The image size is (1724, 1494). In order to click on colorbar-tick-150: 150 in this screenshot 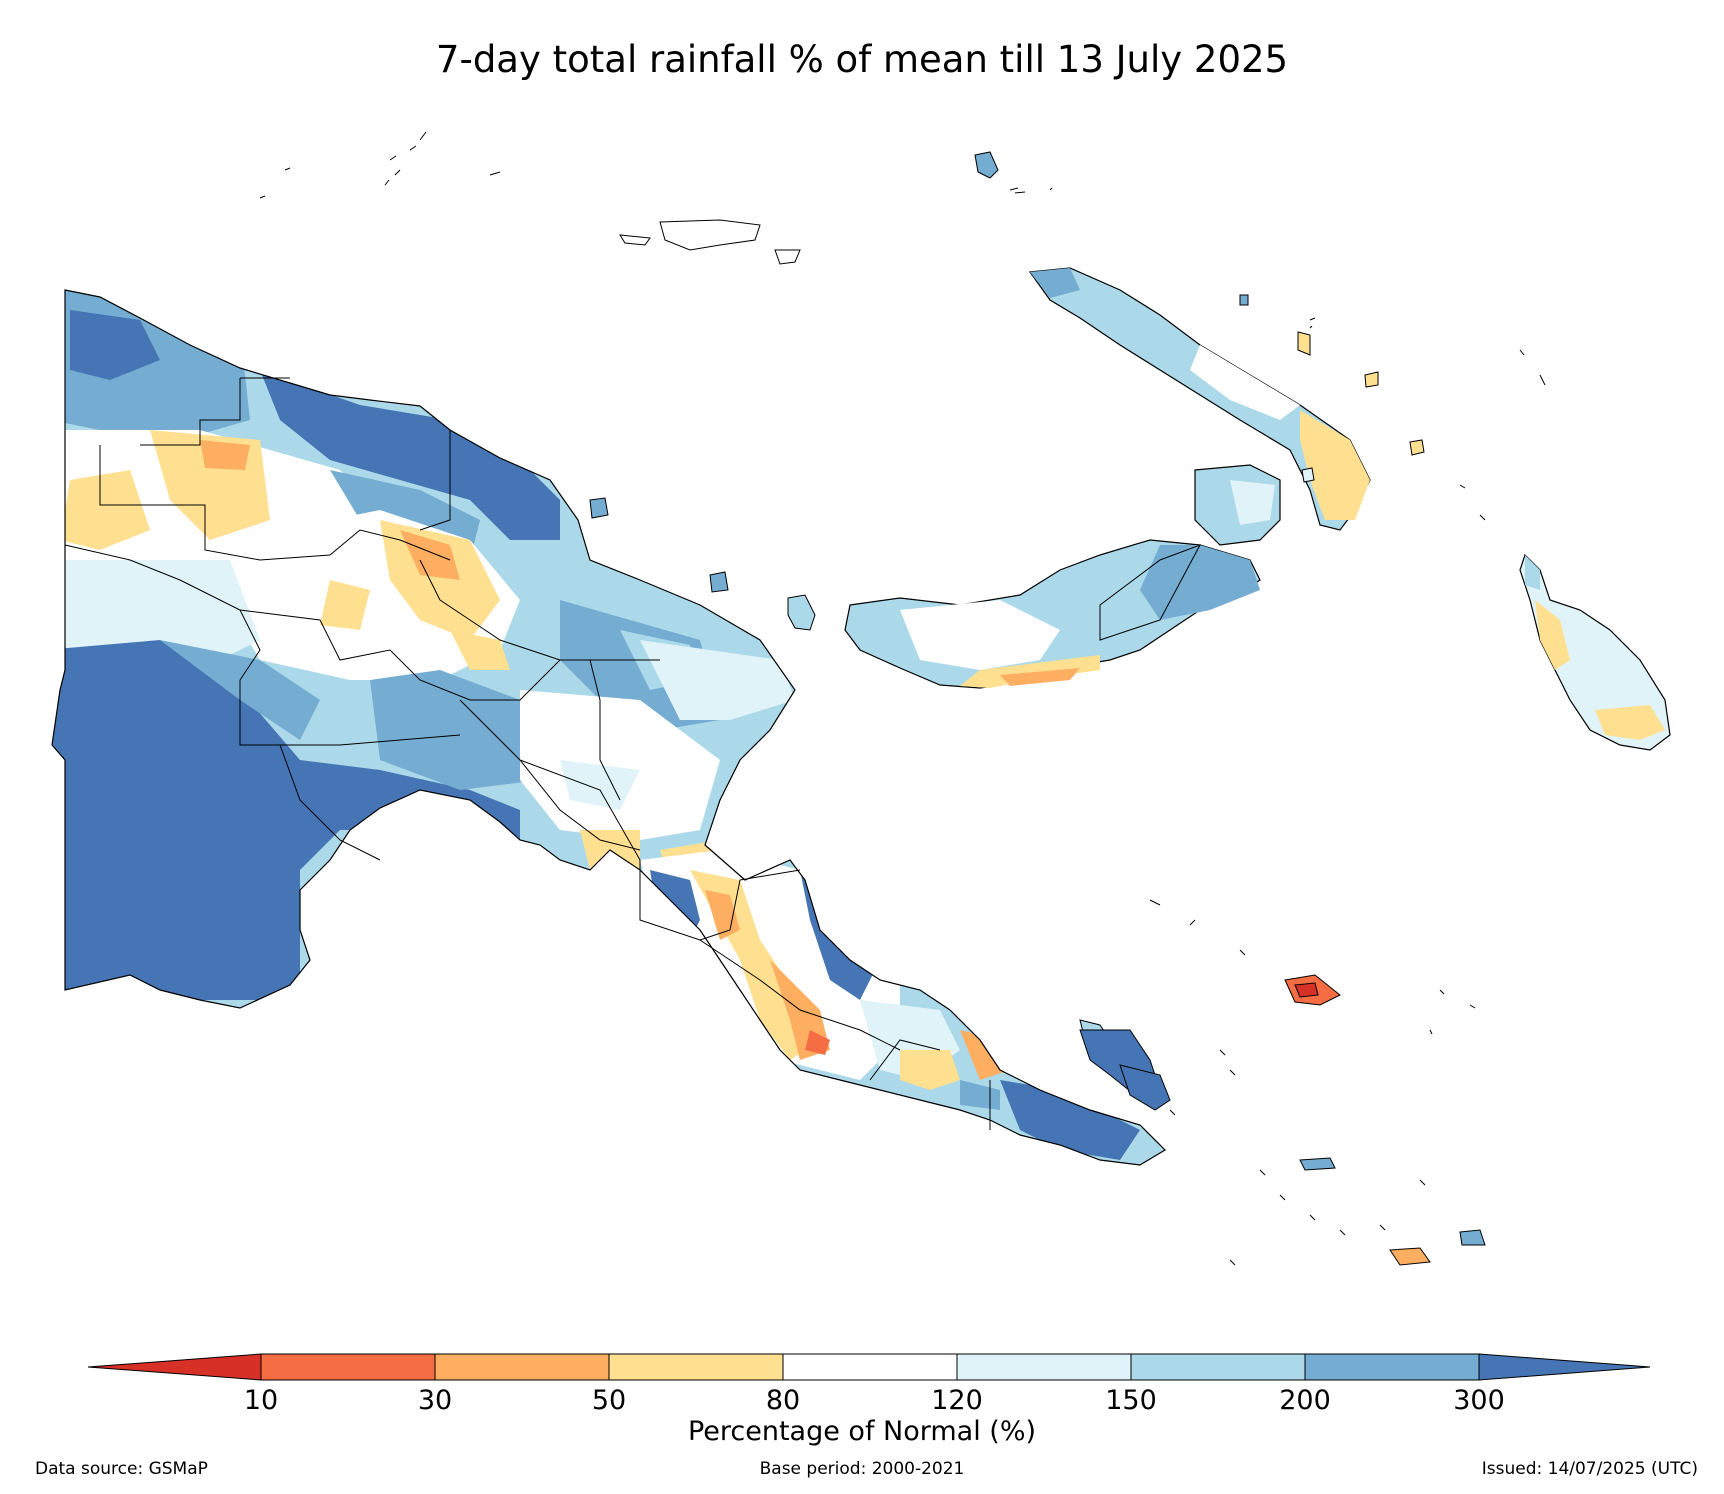, I will do `click(1131, 1400)`.